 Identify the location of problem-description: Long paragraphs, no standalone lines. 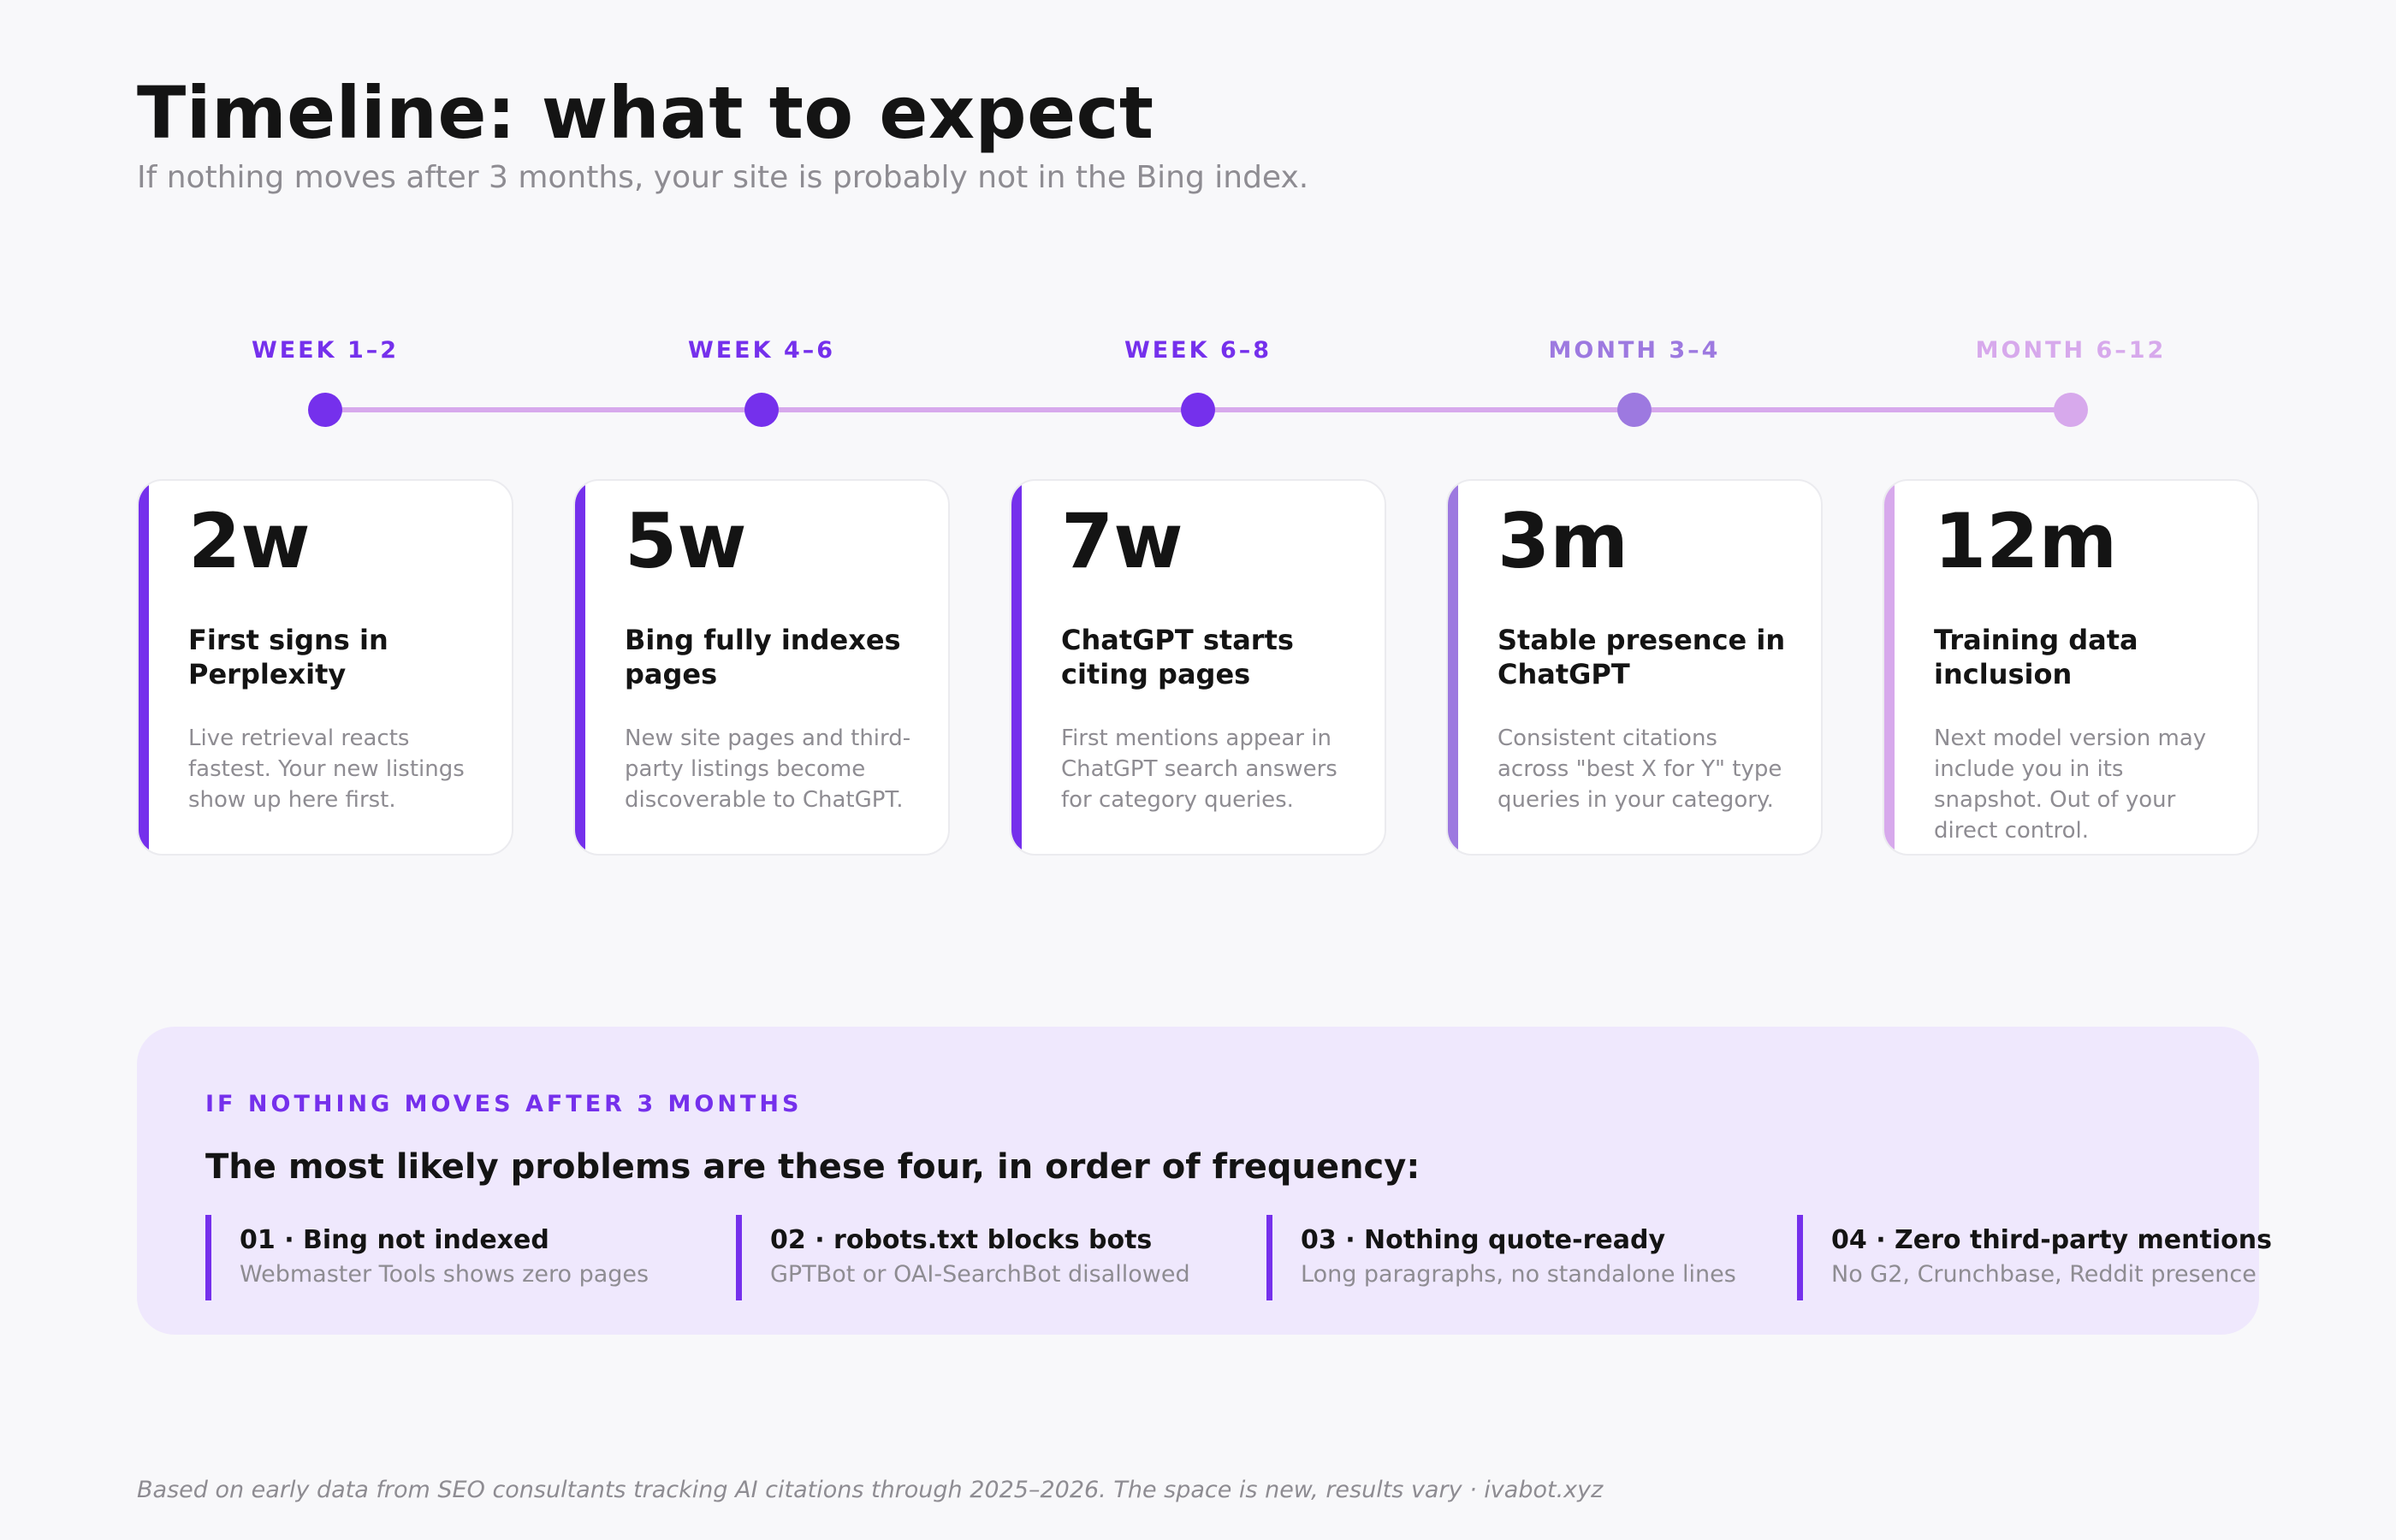
(1518, 1274).